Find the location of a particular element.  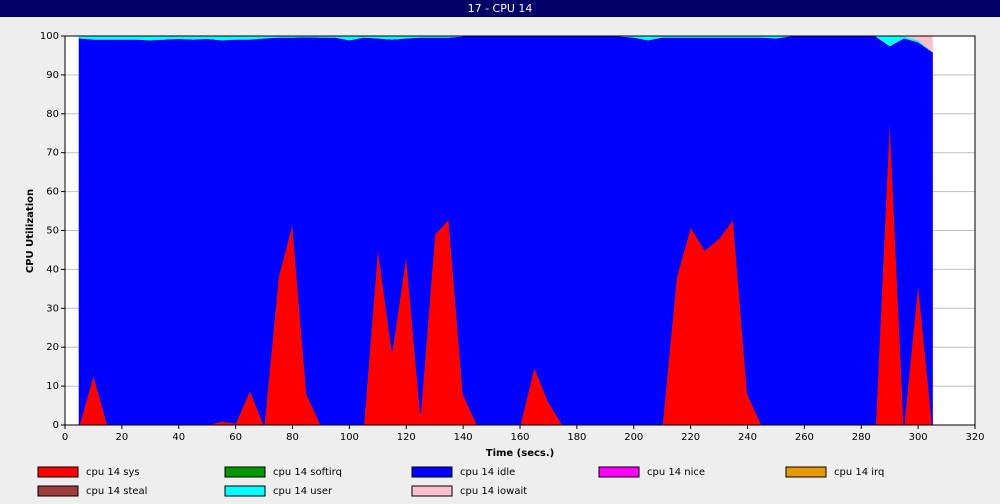

x-tick-label: 200 is located at coordinates (633, 437).